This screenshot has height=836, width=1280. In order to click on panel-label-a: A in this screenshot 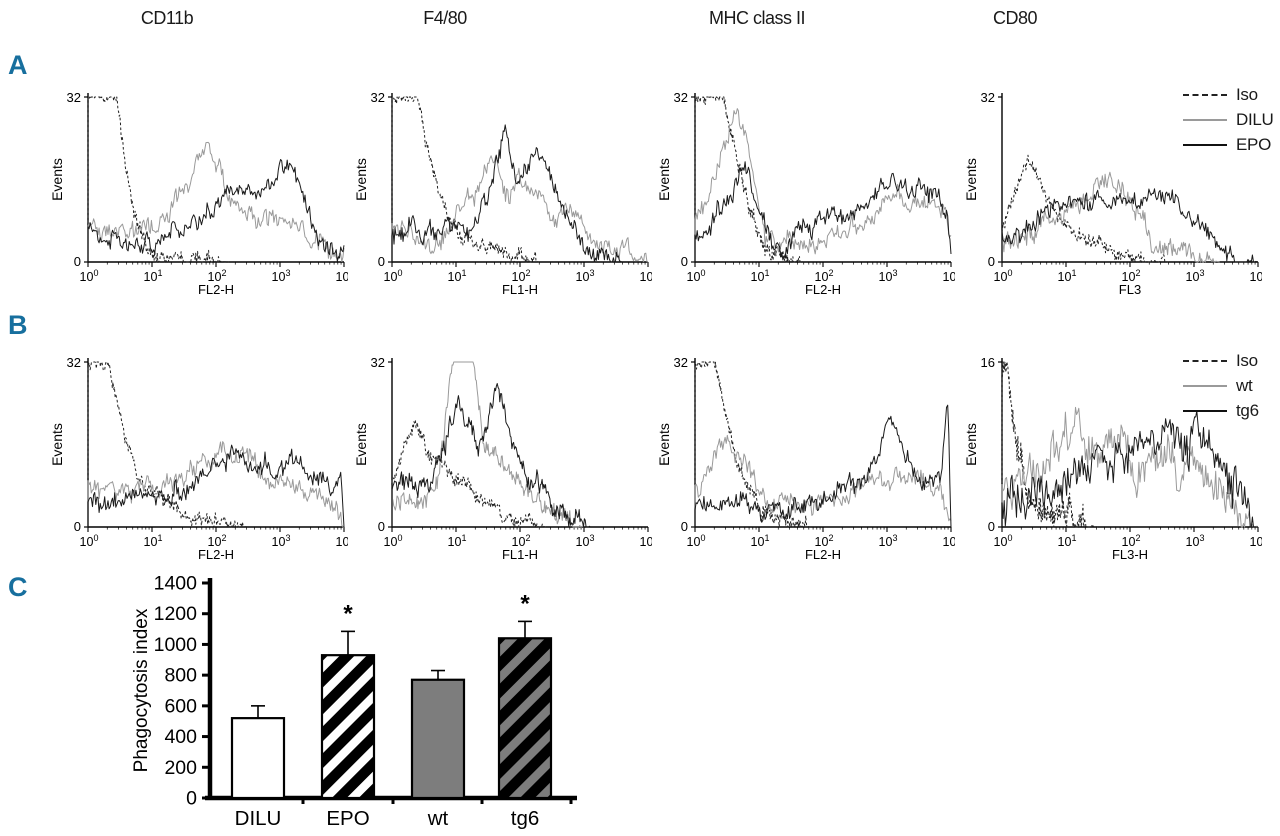, I will do `click(18, 65)`.